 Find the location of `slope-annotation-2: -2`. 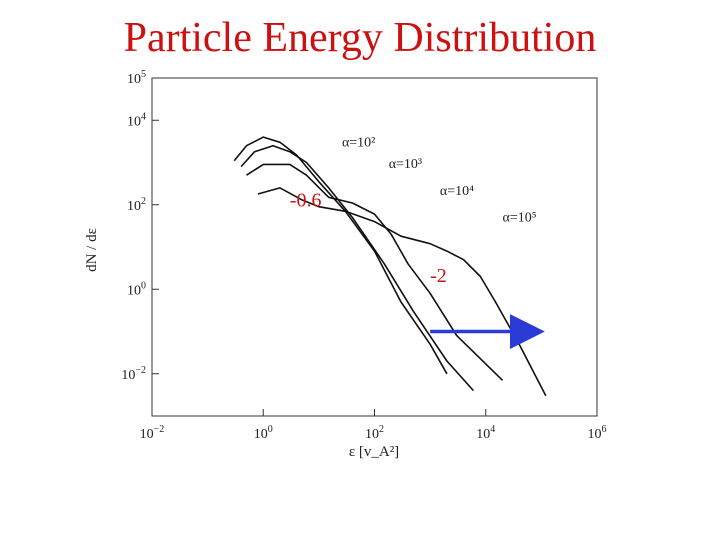

slope-annotation-2: -2 is located at coordinates (438, 276).